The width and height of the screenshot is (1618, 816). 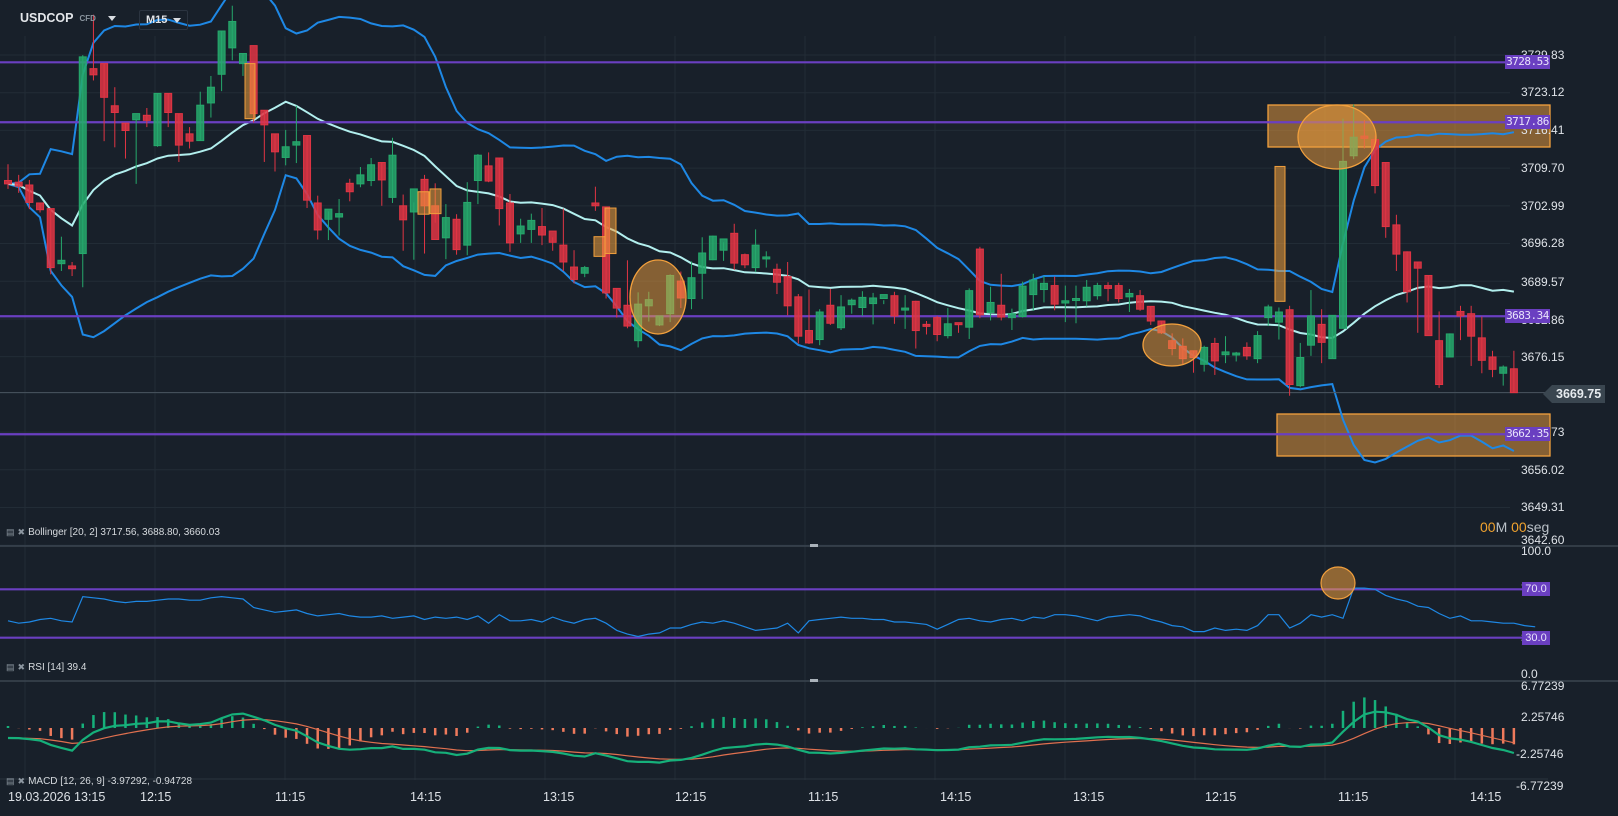 I want to click on level-tag: 3683.34, so click(x=1527, y=316).